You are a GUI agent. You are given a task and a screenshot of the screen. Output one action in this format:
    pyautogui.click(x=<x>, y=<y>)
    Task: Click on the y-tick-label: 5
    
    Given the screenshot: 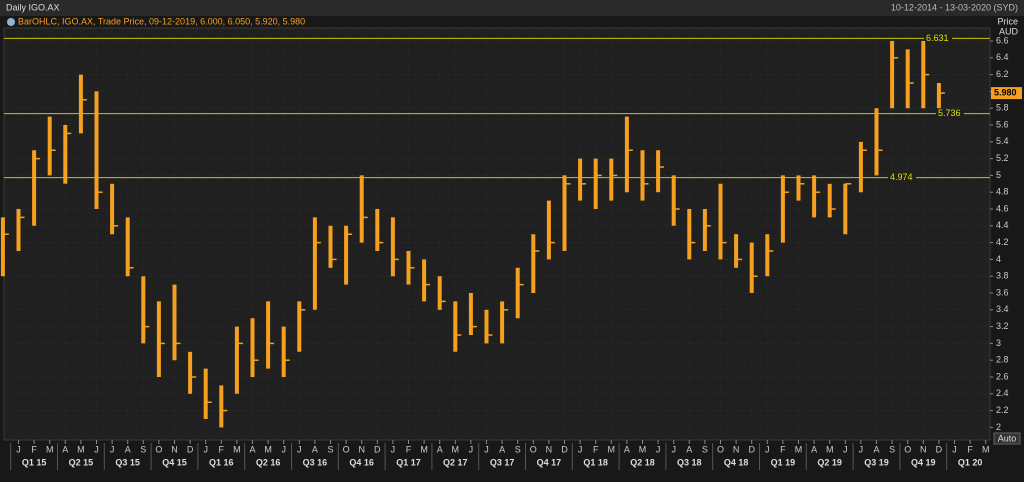 What is the action you would take?
    pyautogui.click(x=998, y=175)
    